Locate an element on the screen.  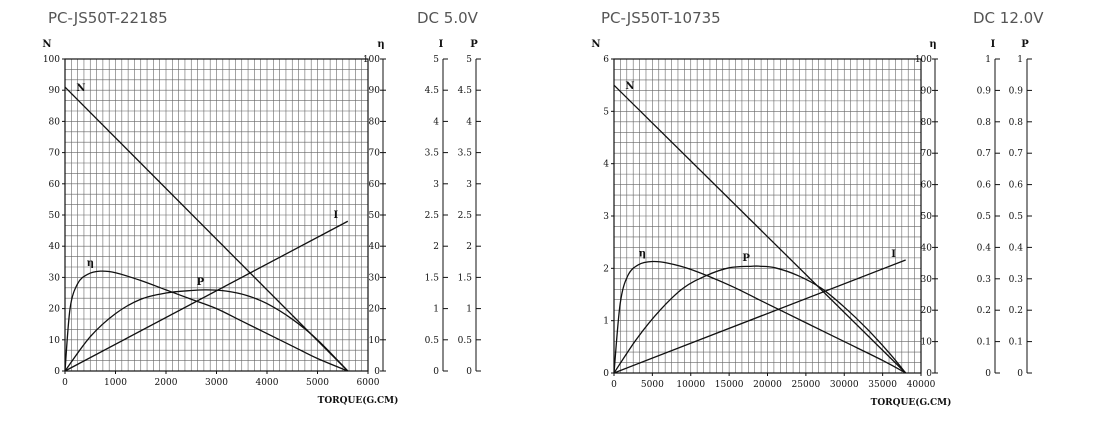
axis-2: 0 0.5 1 1.5 2 2.5 3 3.5 4 4.5 5I is located at coordinates (436, 208).